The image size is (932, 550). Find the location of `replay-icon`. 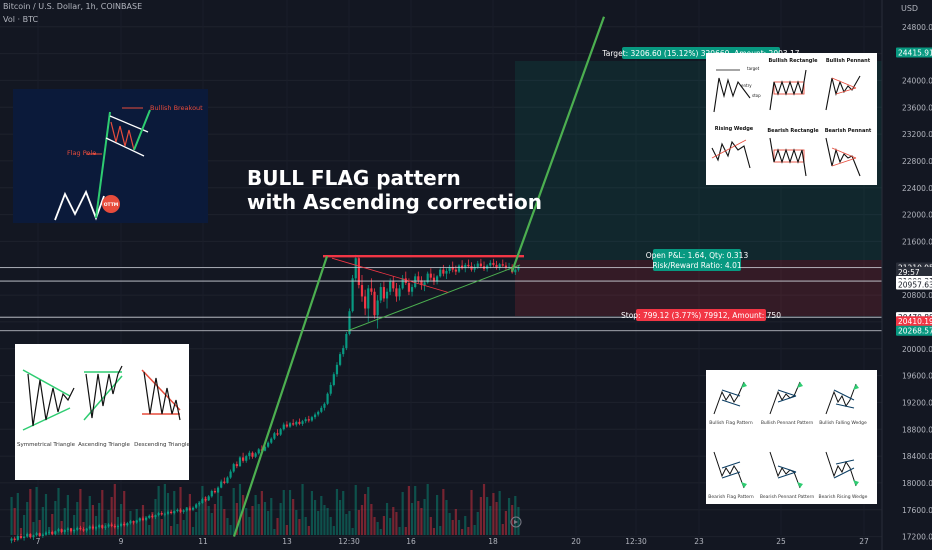

replay-icon is located at coordinates (516, 522).